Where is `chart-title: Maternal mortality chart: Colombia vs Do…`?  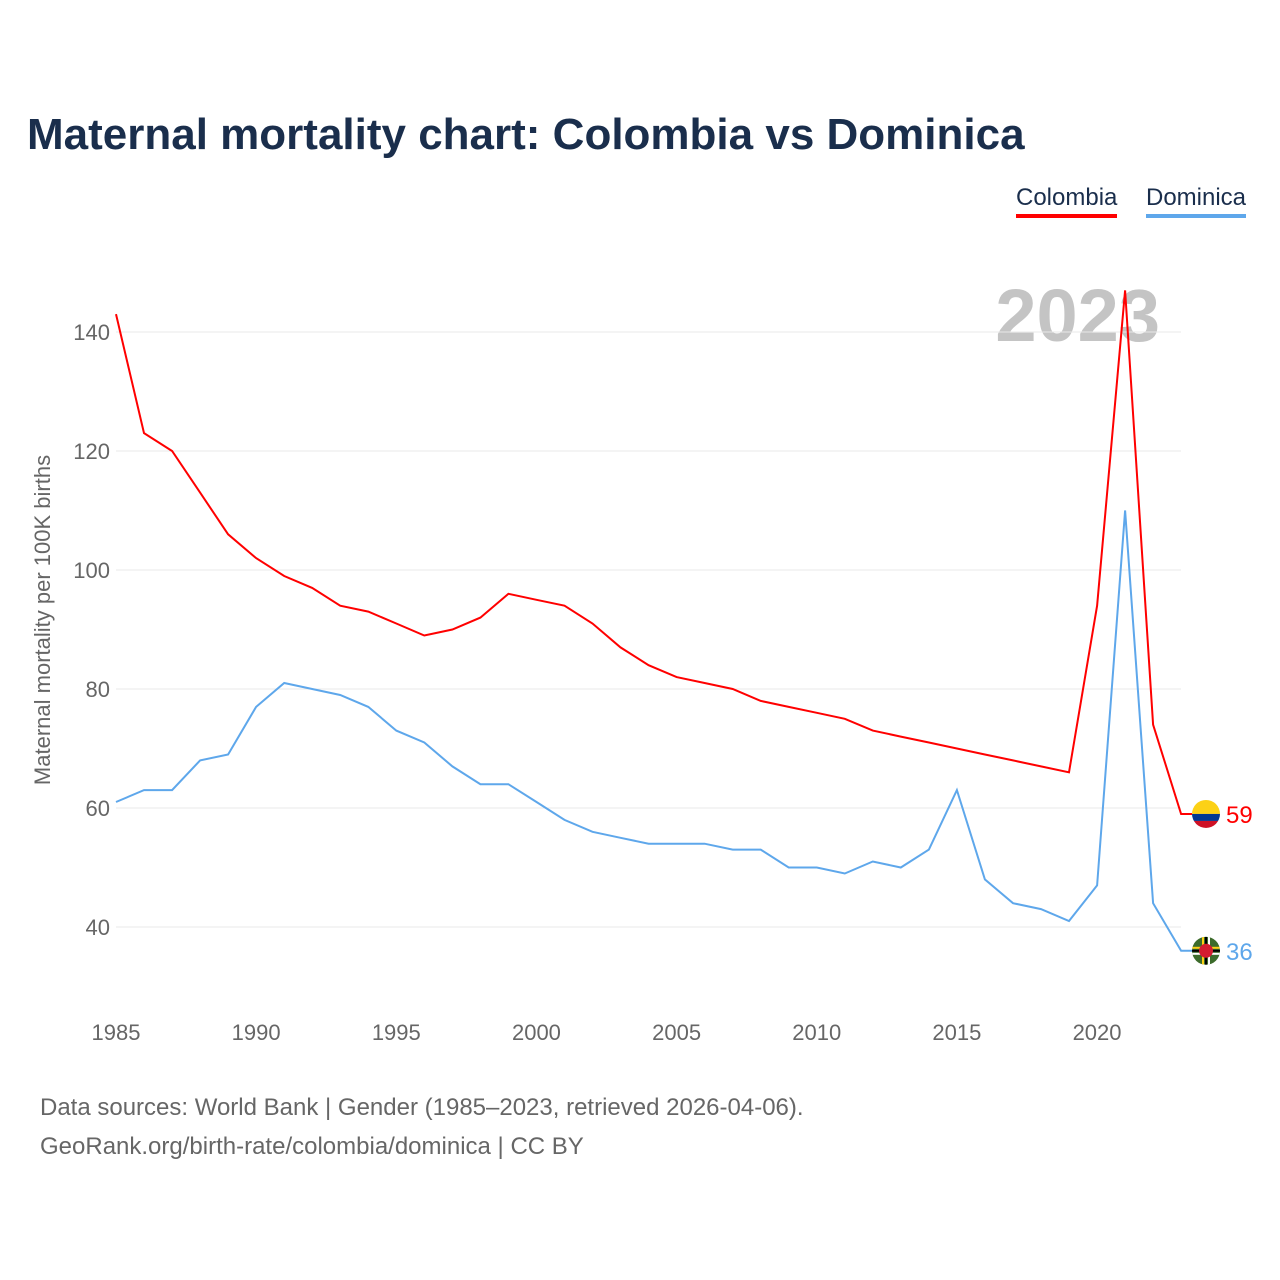
chart-title: Maternal mortality chart: Colombia vs Do… is located at coordinates (526, 134).